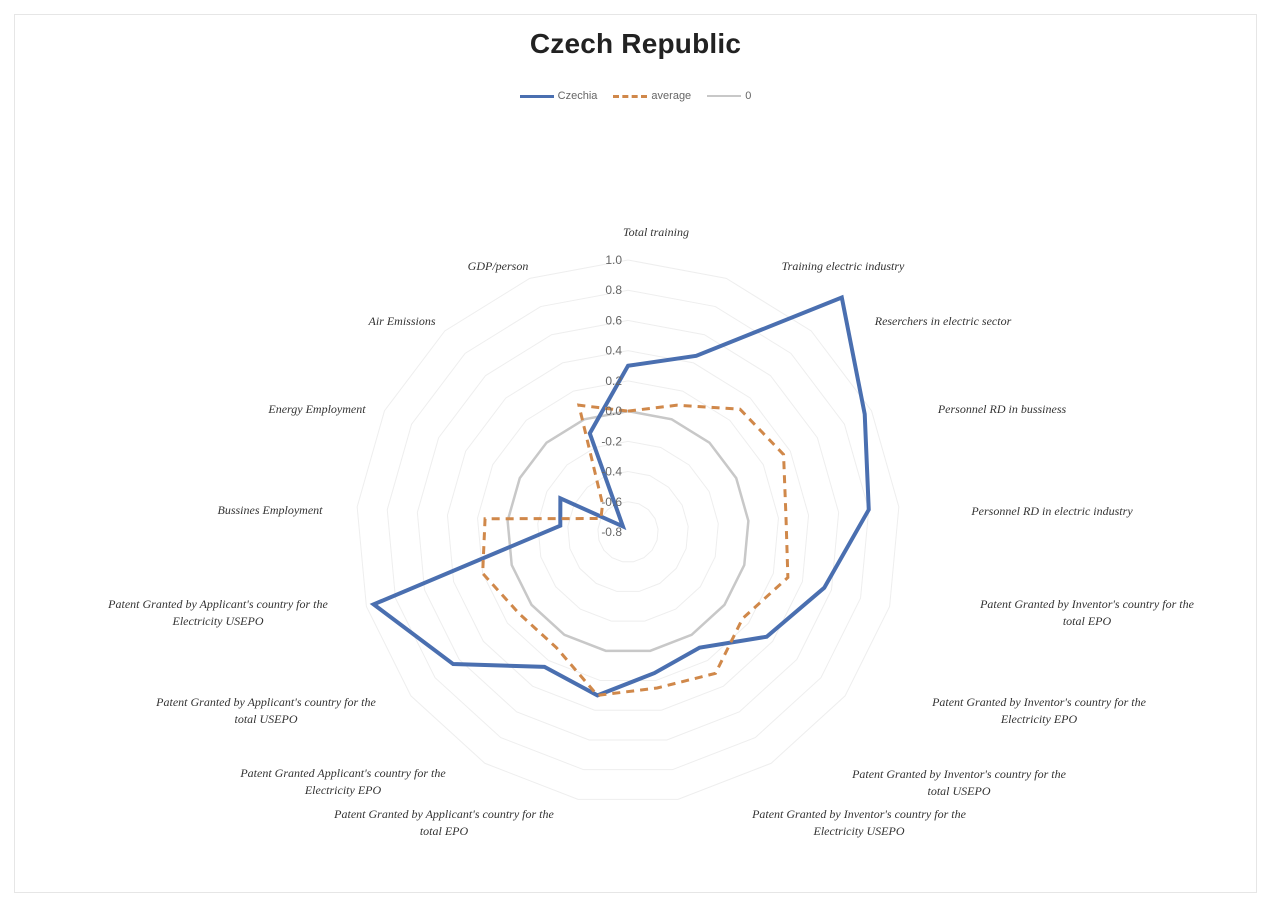 The image size is (1271, 912). I want to click on tick-label: -0.6, so click(611, 502).